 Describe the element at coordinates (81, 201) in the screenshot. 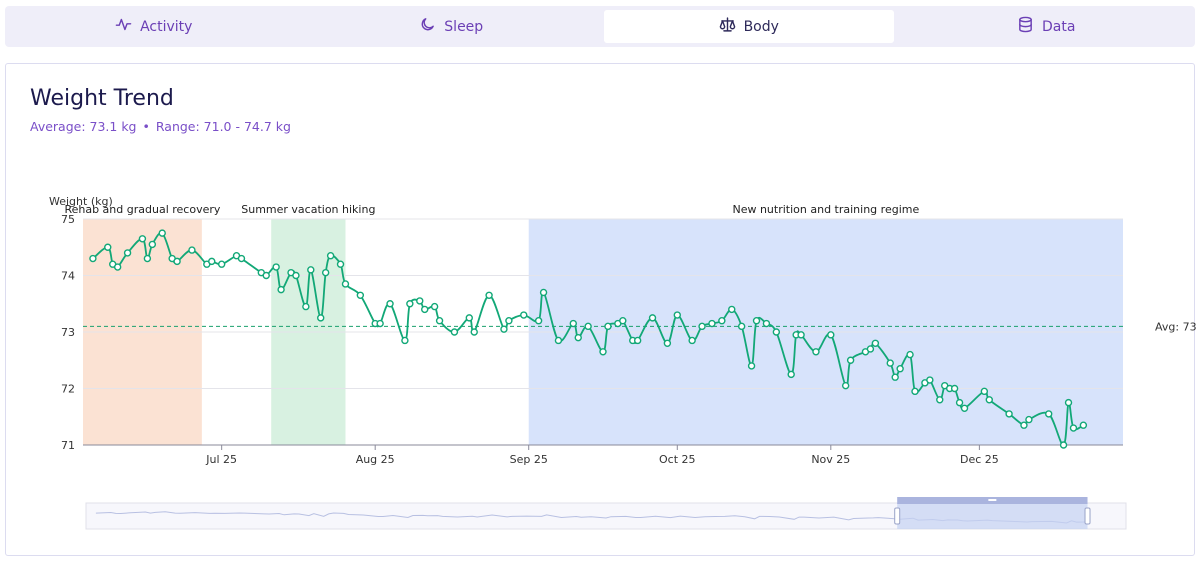

I see `y-axis-label: Weight (kg)` at that location.